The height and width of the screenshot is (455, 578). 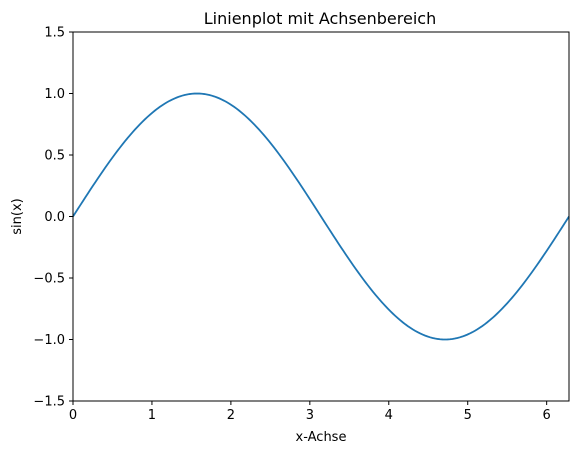 What do you see at coordinates (152, 415) in the screenshot?
I see `x-tick-label: 1` at bounding box center [152, 415].